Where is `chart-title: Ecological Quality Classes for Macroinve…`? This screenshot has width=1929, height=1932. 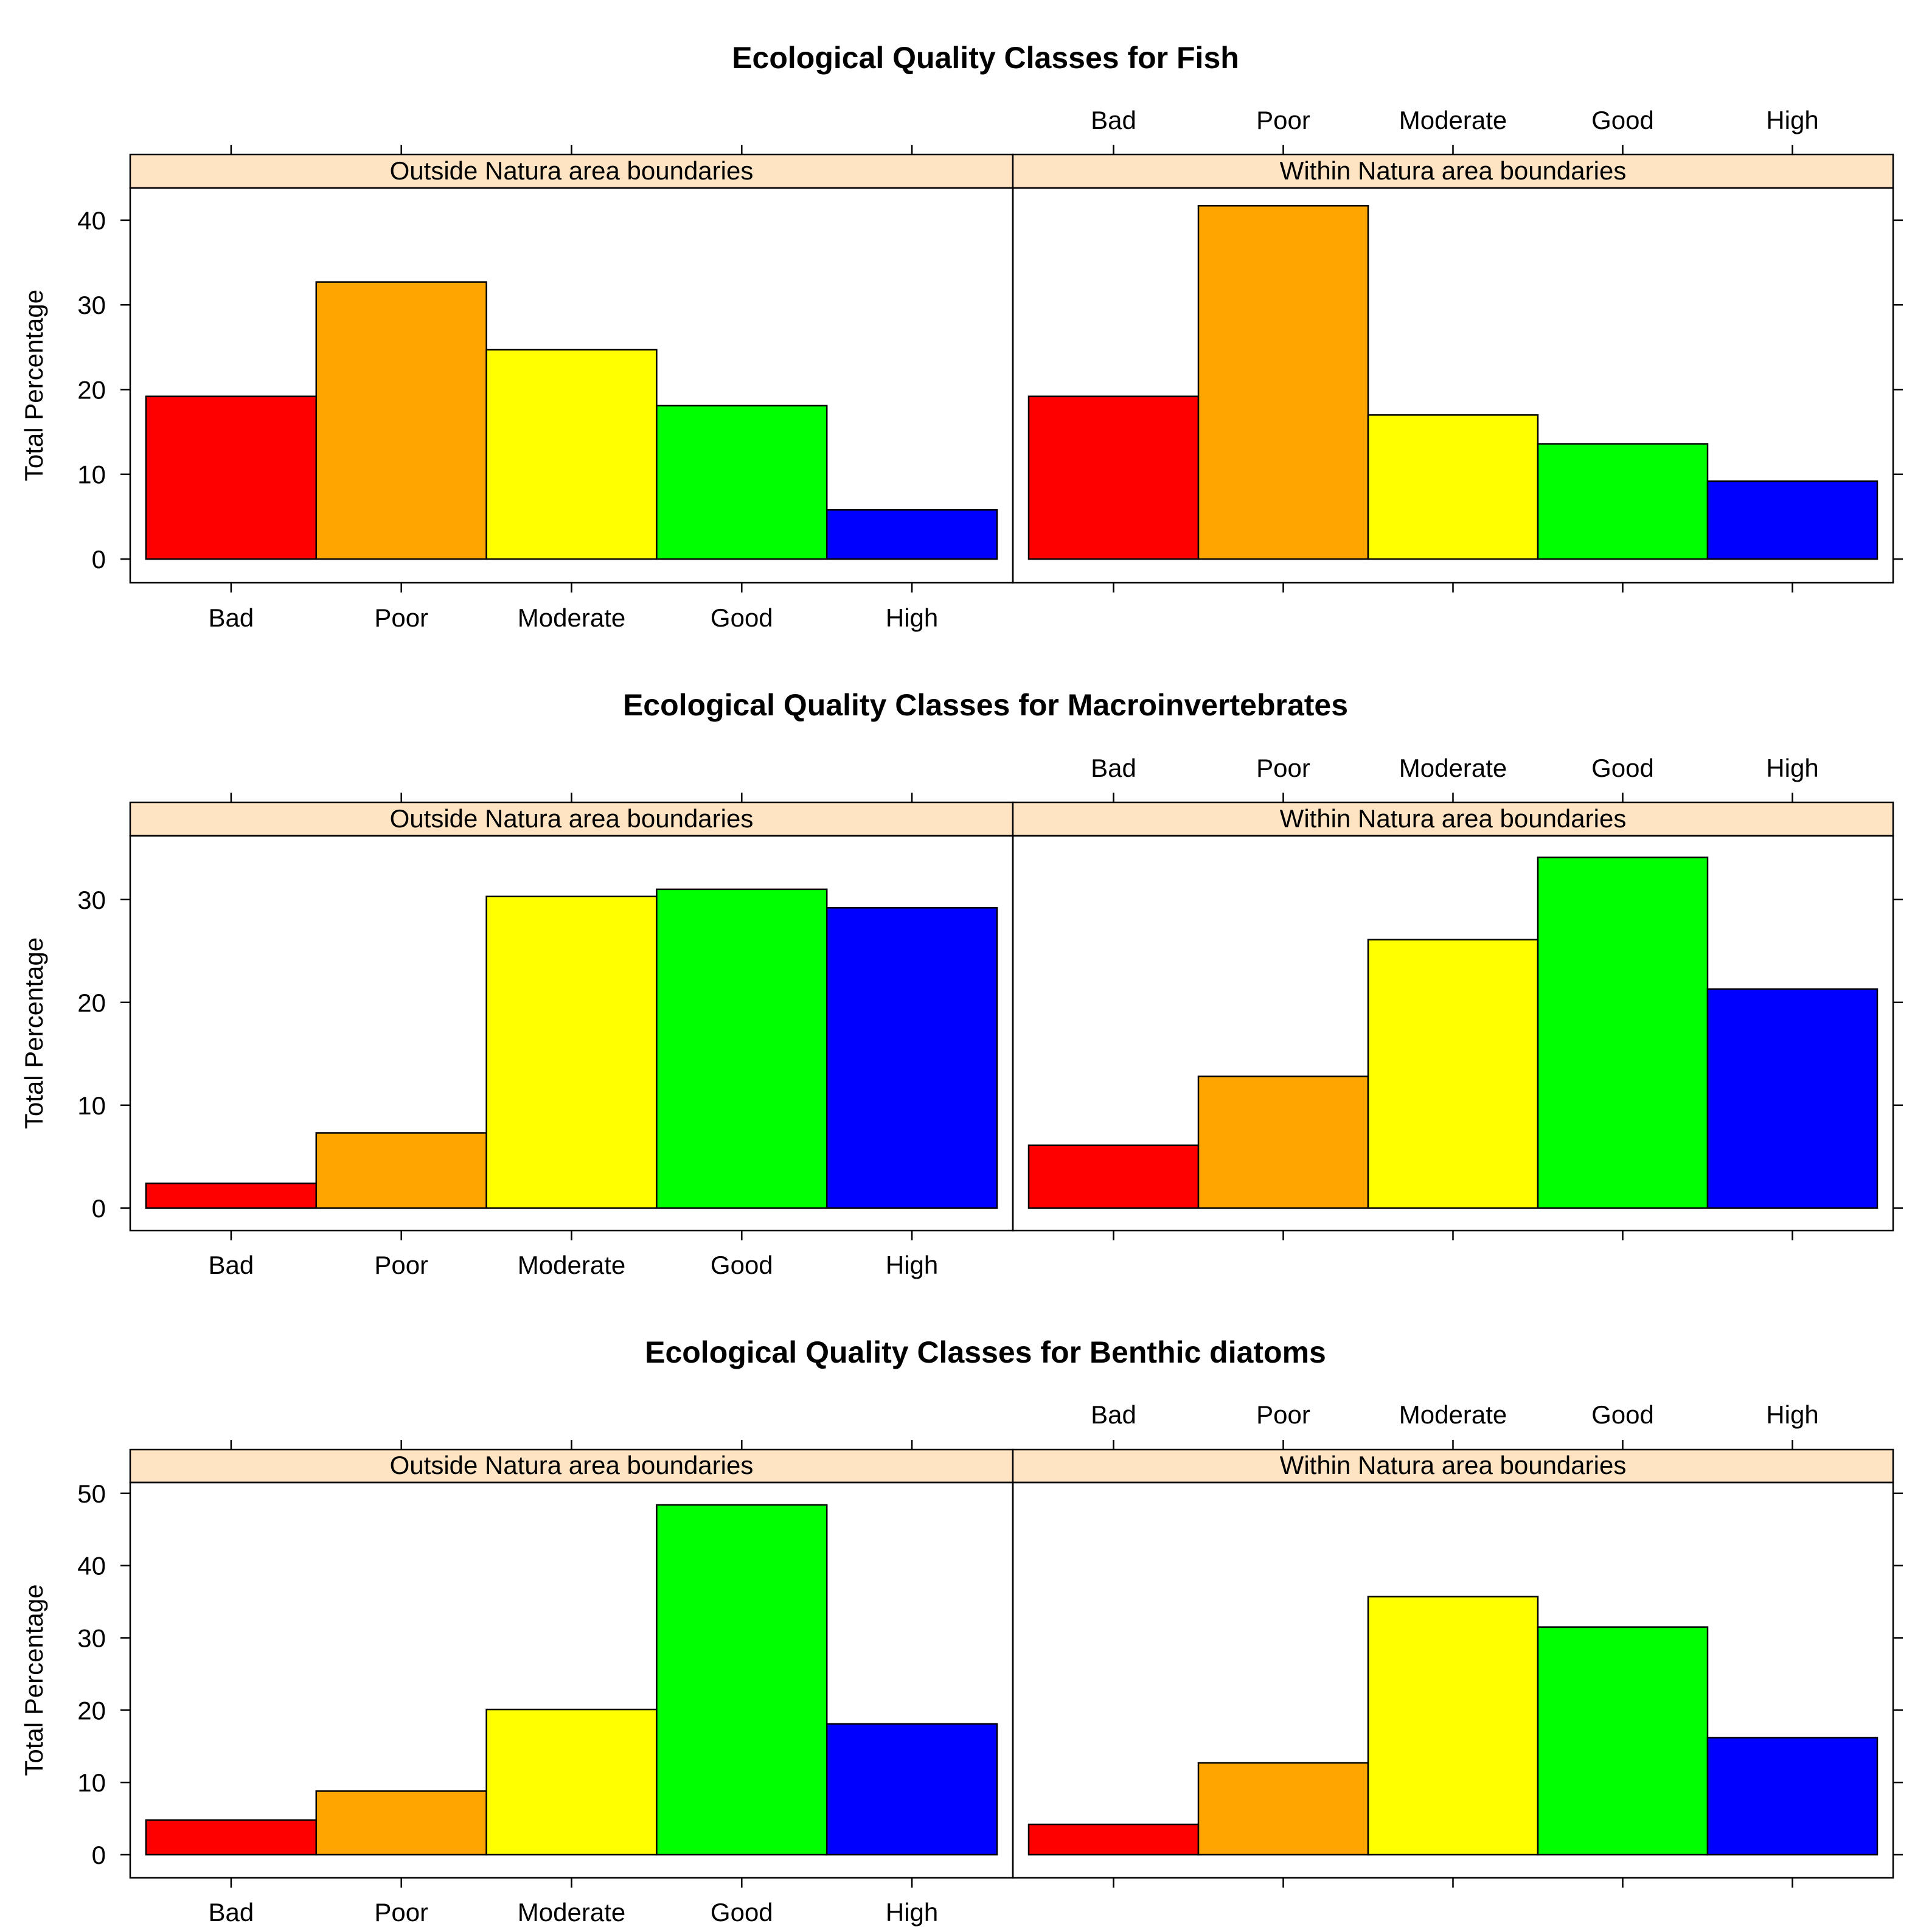
chart-title: Ecological Quality Classes for Macroinve… is located at coordinates (985, 705).